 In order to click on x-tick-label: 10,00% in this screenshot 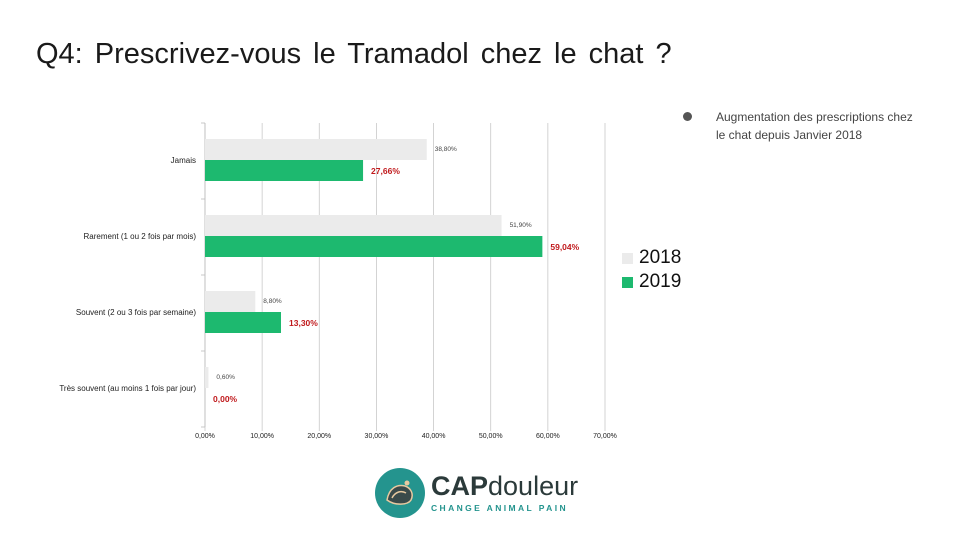, I will do `click(262, 436)`.